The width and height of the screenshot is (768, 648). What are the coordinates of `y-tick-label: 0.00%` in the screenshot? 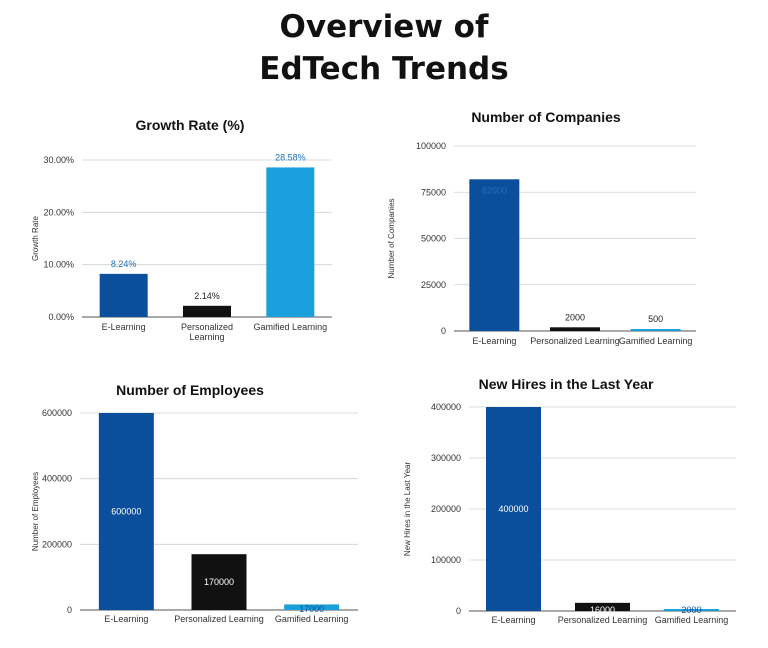 It's located at (61, 317).